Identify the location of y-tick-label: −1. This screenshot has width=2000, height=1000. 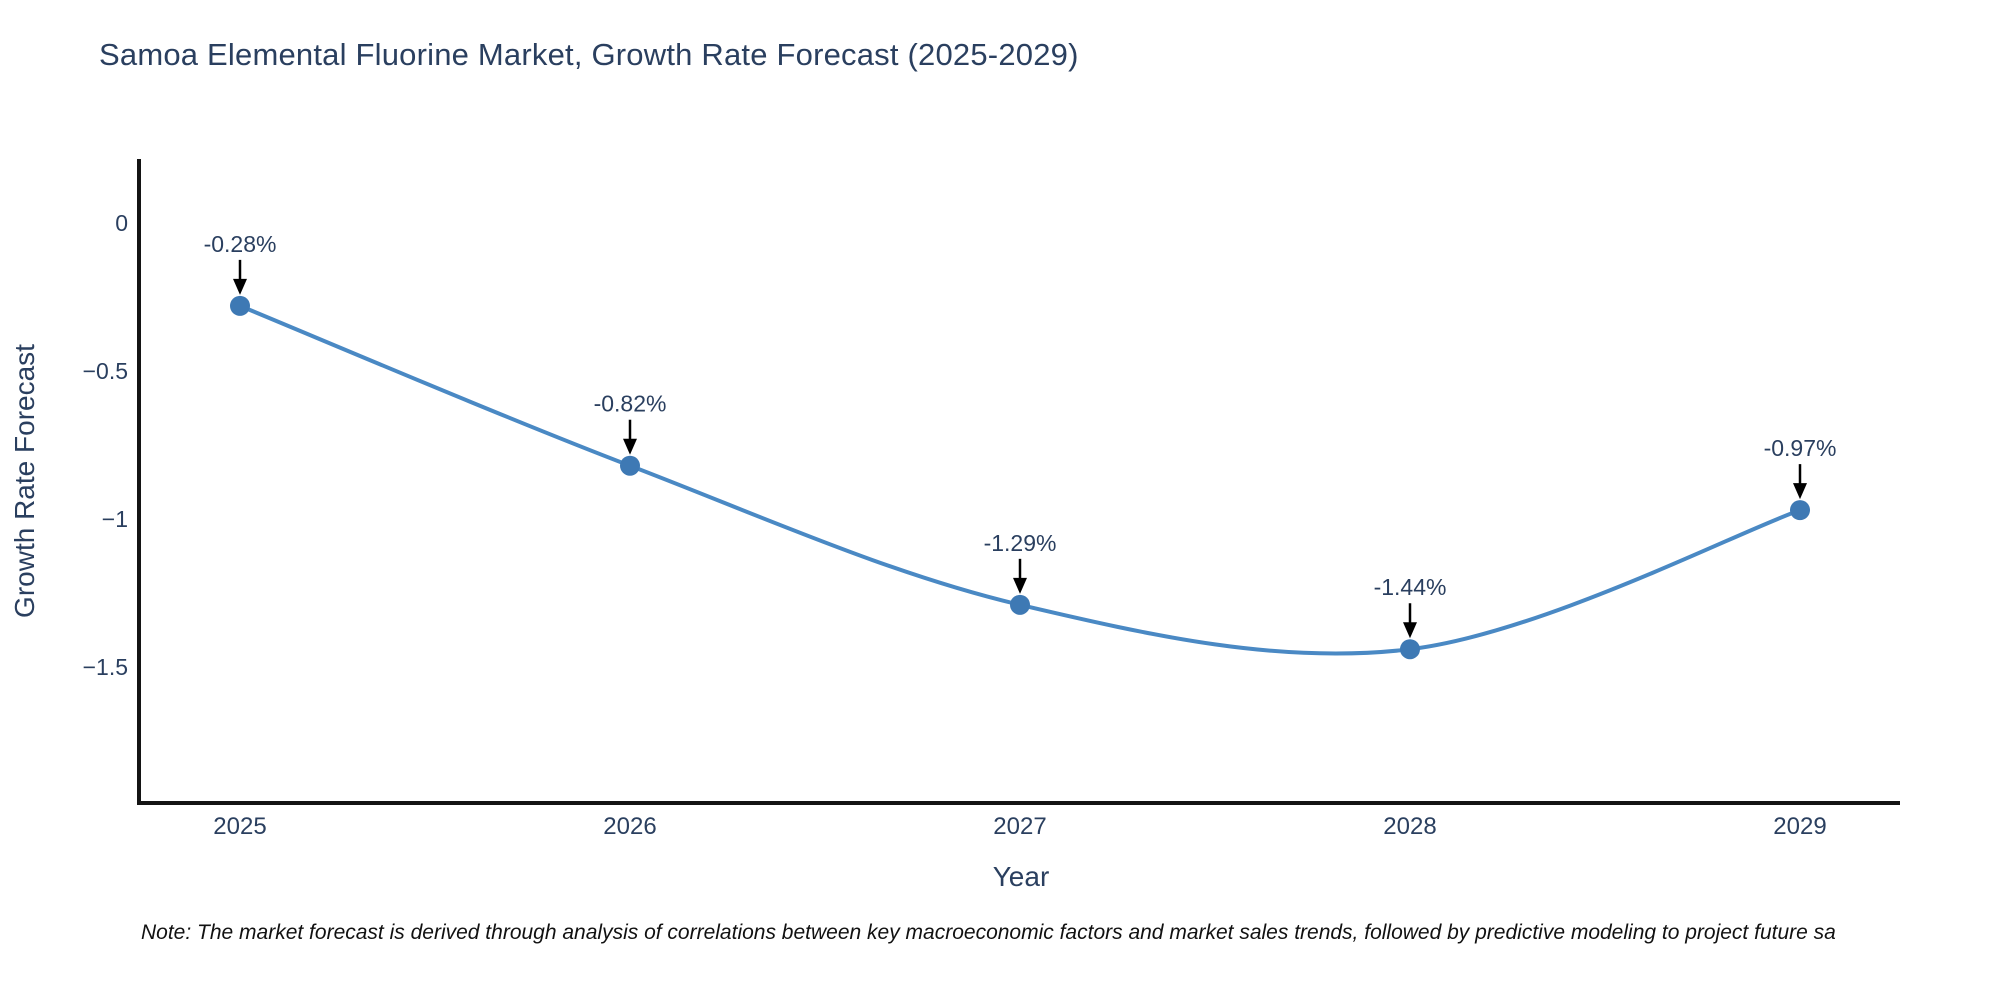
(115, 519).